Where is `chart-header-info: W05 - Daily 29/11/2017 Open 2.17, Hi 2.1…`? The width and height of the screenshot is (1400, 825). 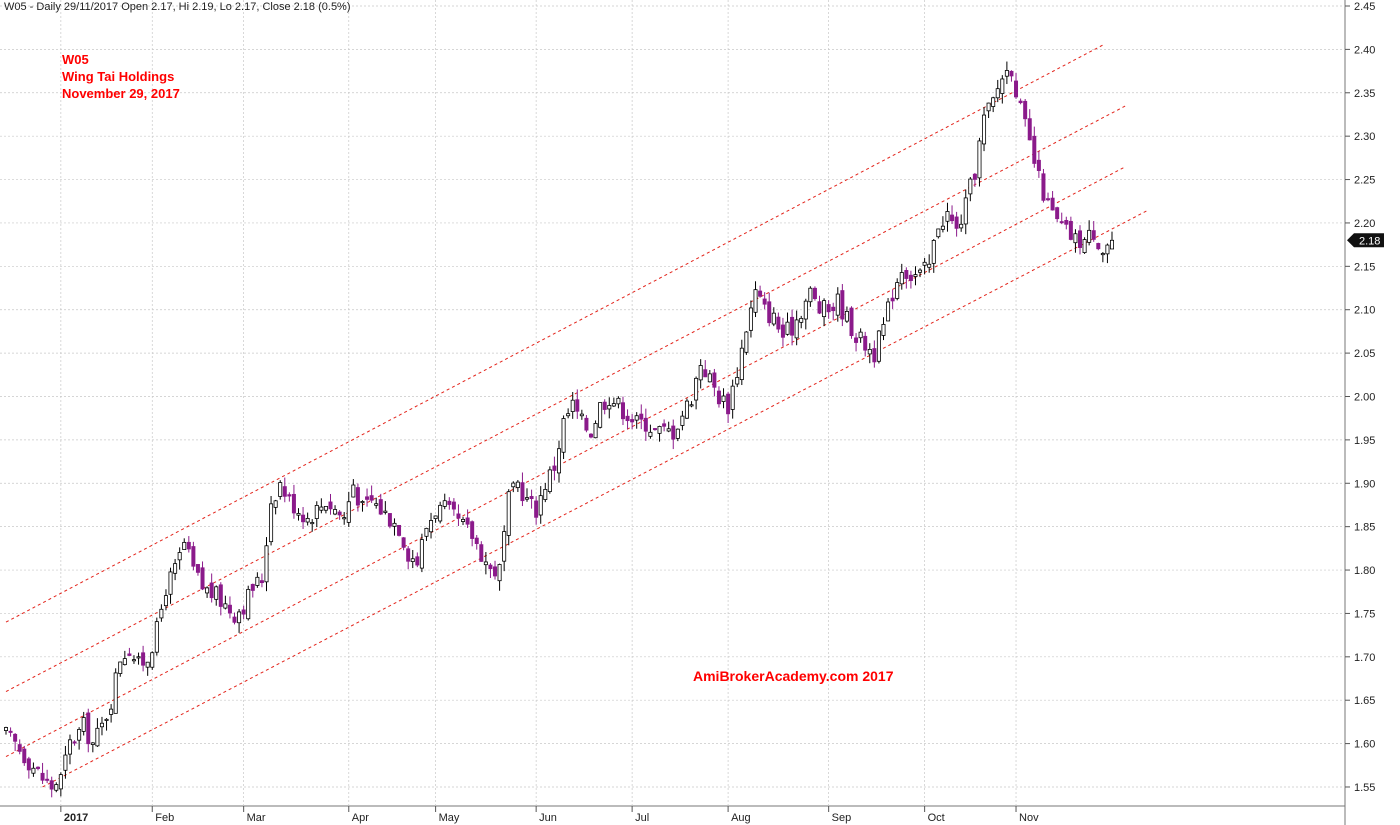 chart-header-info: W05 - Daily 29/11/2017 Open 2.17, Hi 2.1… is located at coordinates (177, 7).